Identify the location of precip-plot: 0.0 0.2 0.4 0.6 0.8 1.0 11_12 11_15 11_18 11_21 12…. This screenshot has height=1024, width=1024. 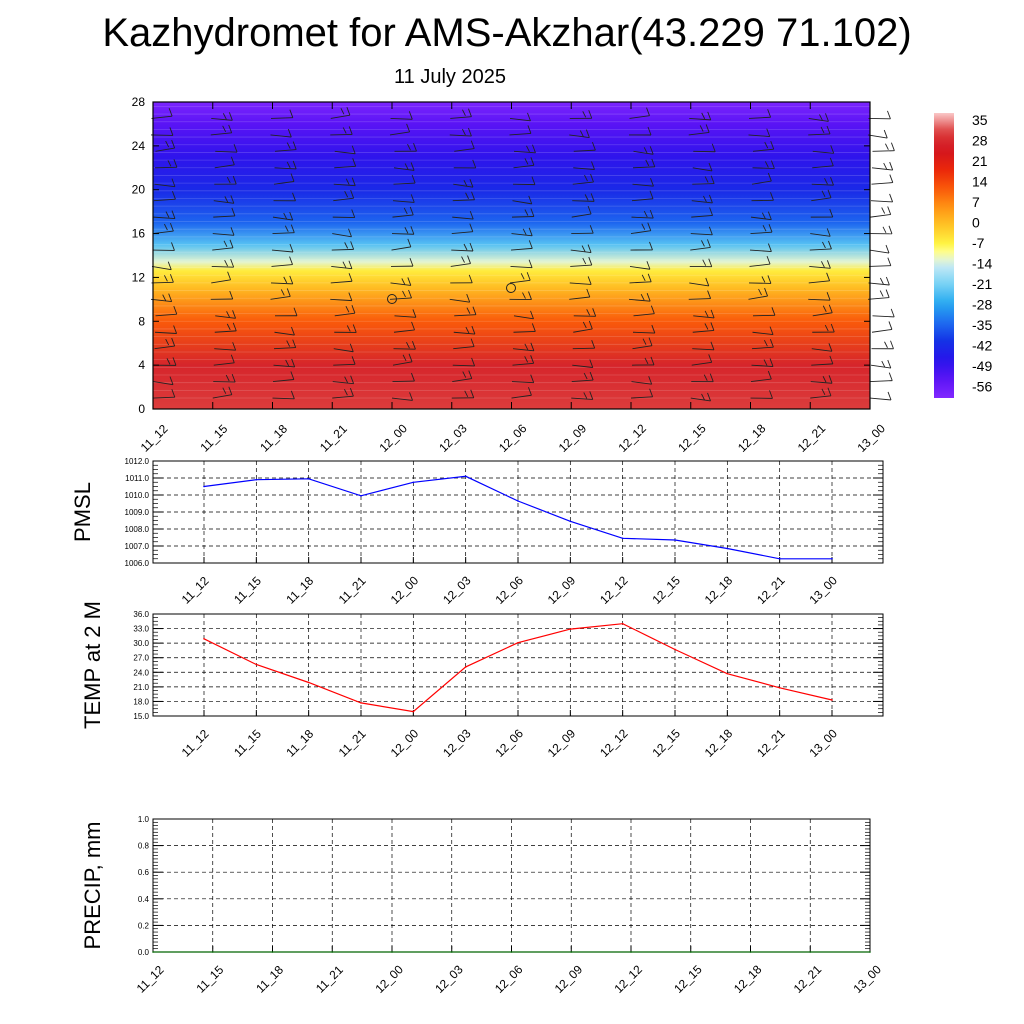
(482, 905).